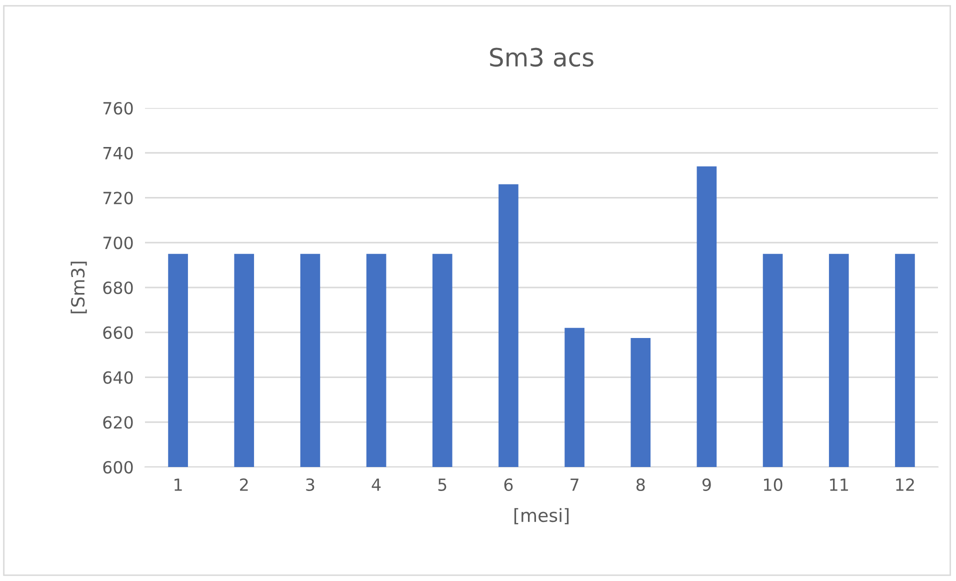 Image resolution: width=956 pixels, height=581 pixels. What do you see at coordinates (118, 108) in the screenshot?
I see `y-tick-label: 760` at bounding box center [118, 108].